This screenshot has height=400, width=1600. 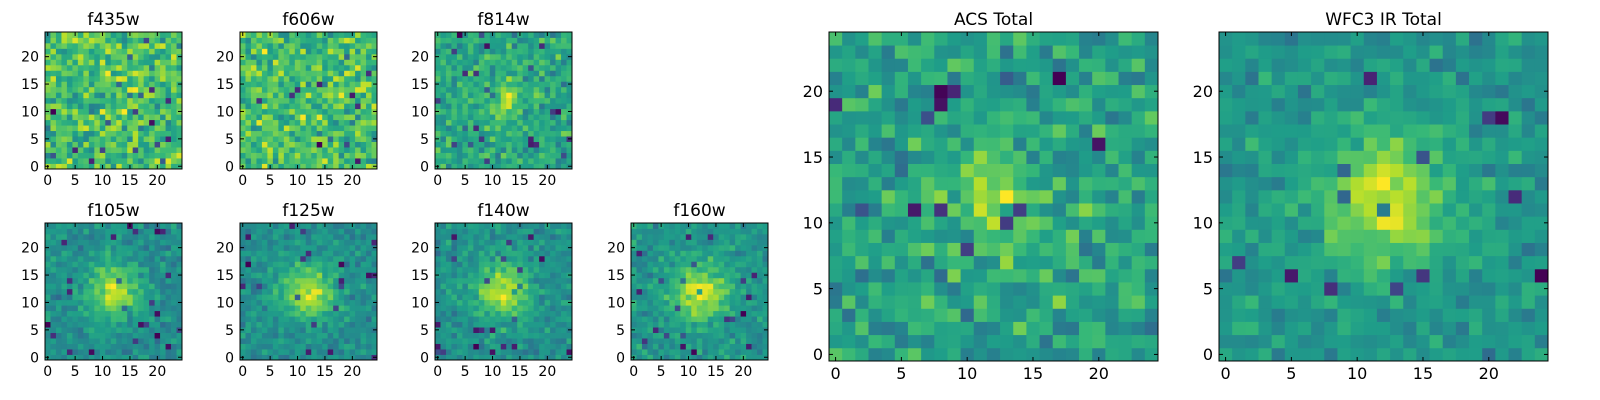 I want to click on x-tick-label: 10, so click(x=103, y=372).